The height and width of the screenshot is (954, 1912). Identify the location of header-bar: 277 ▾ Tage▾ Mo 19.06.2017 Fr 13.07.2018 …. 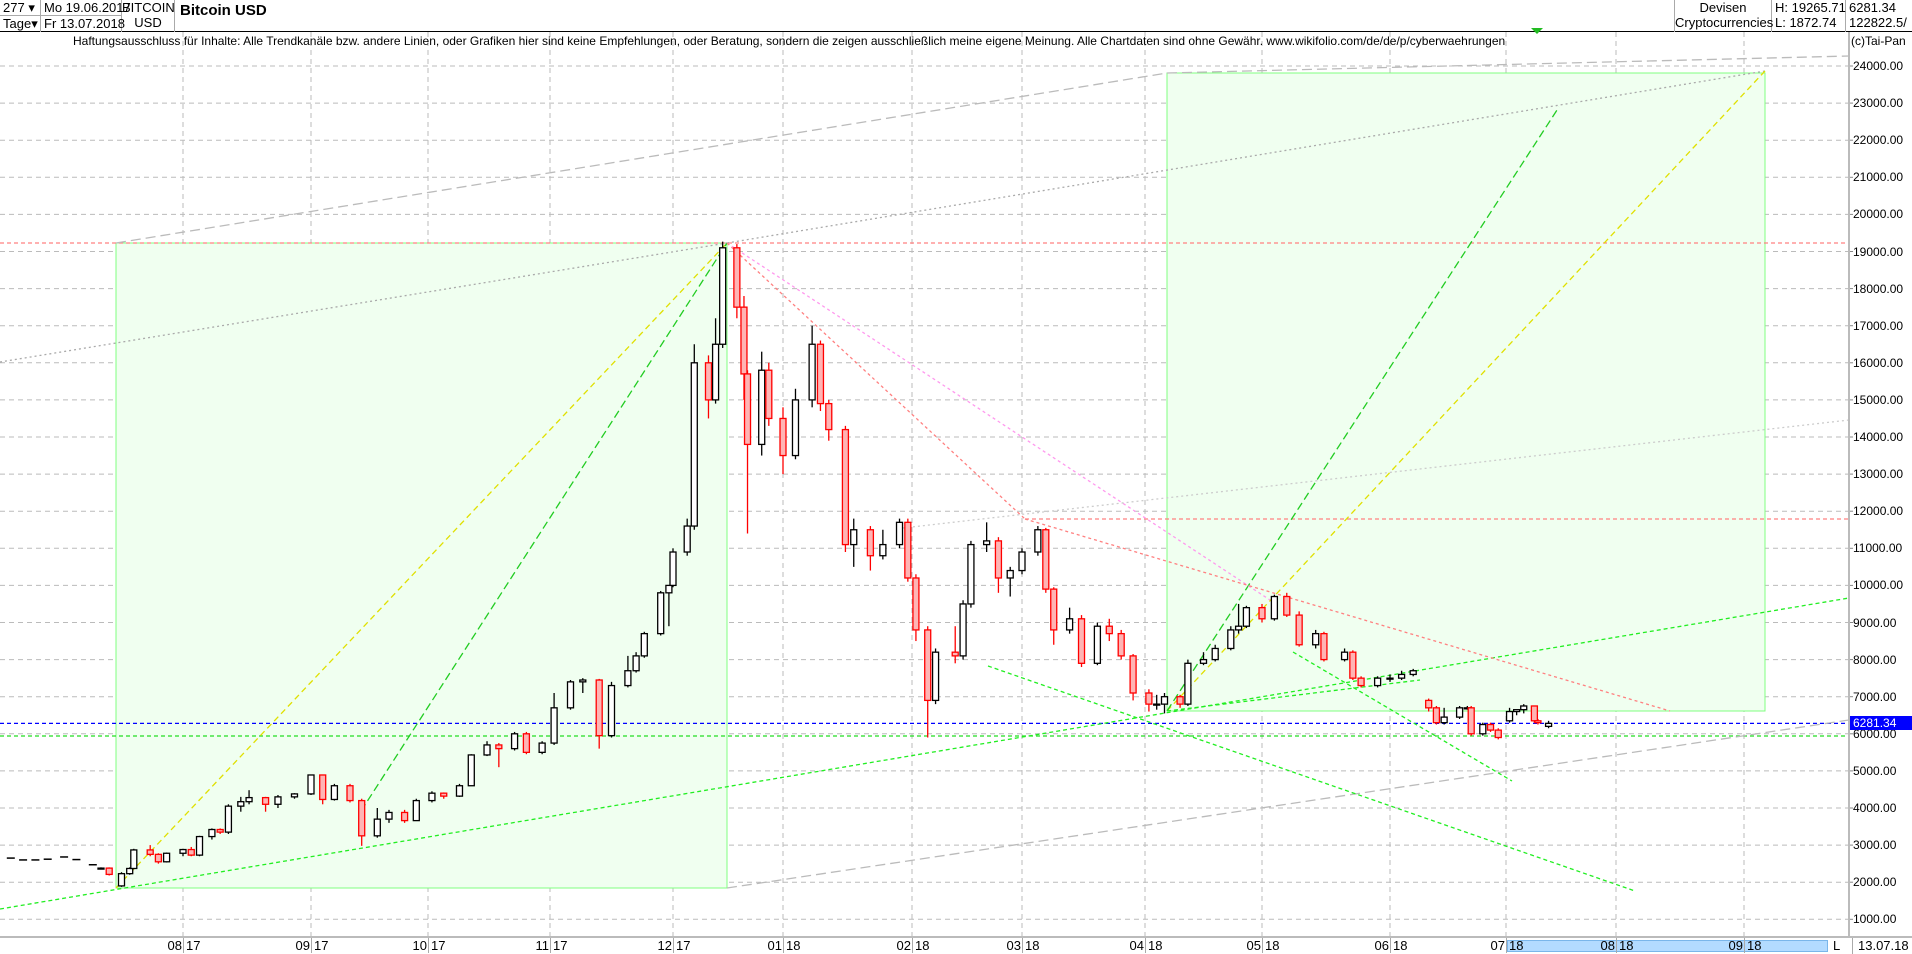
(956, 16).